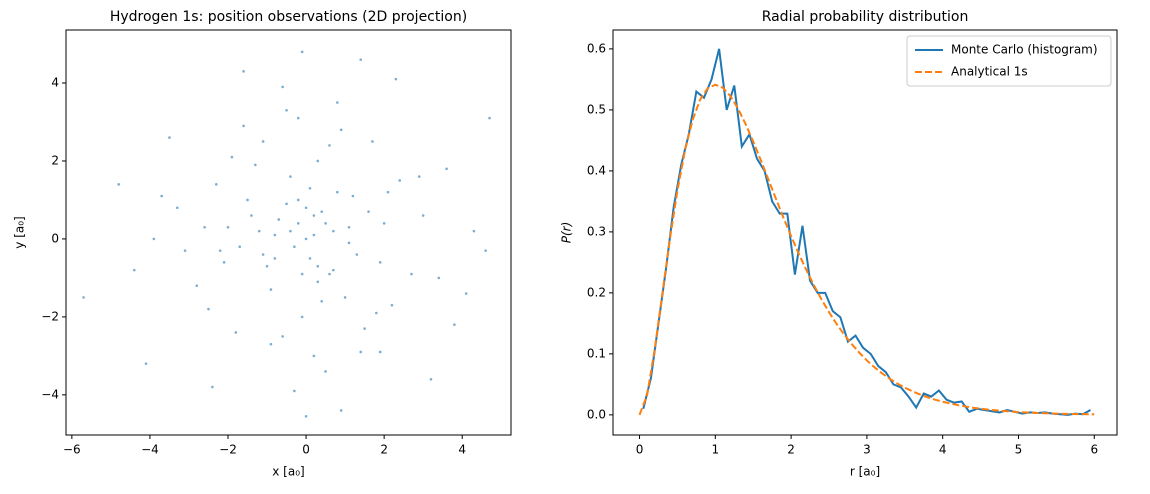  What do you see at coordinates (50, 394) in the screenshot?
I see `y-tick-label: −4` at bounding box center [50, 394].